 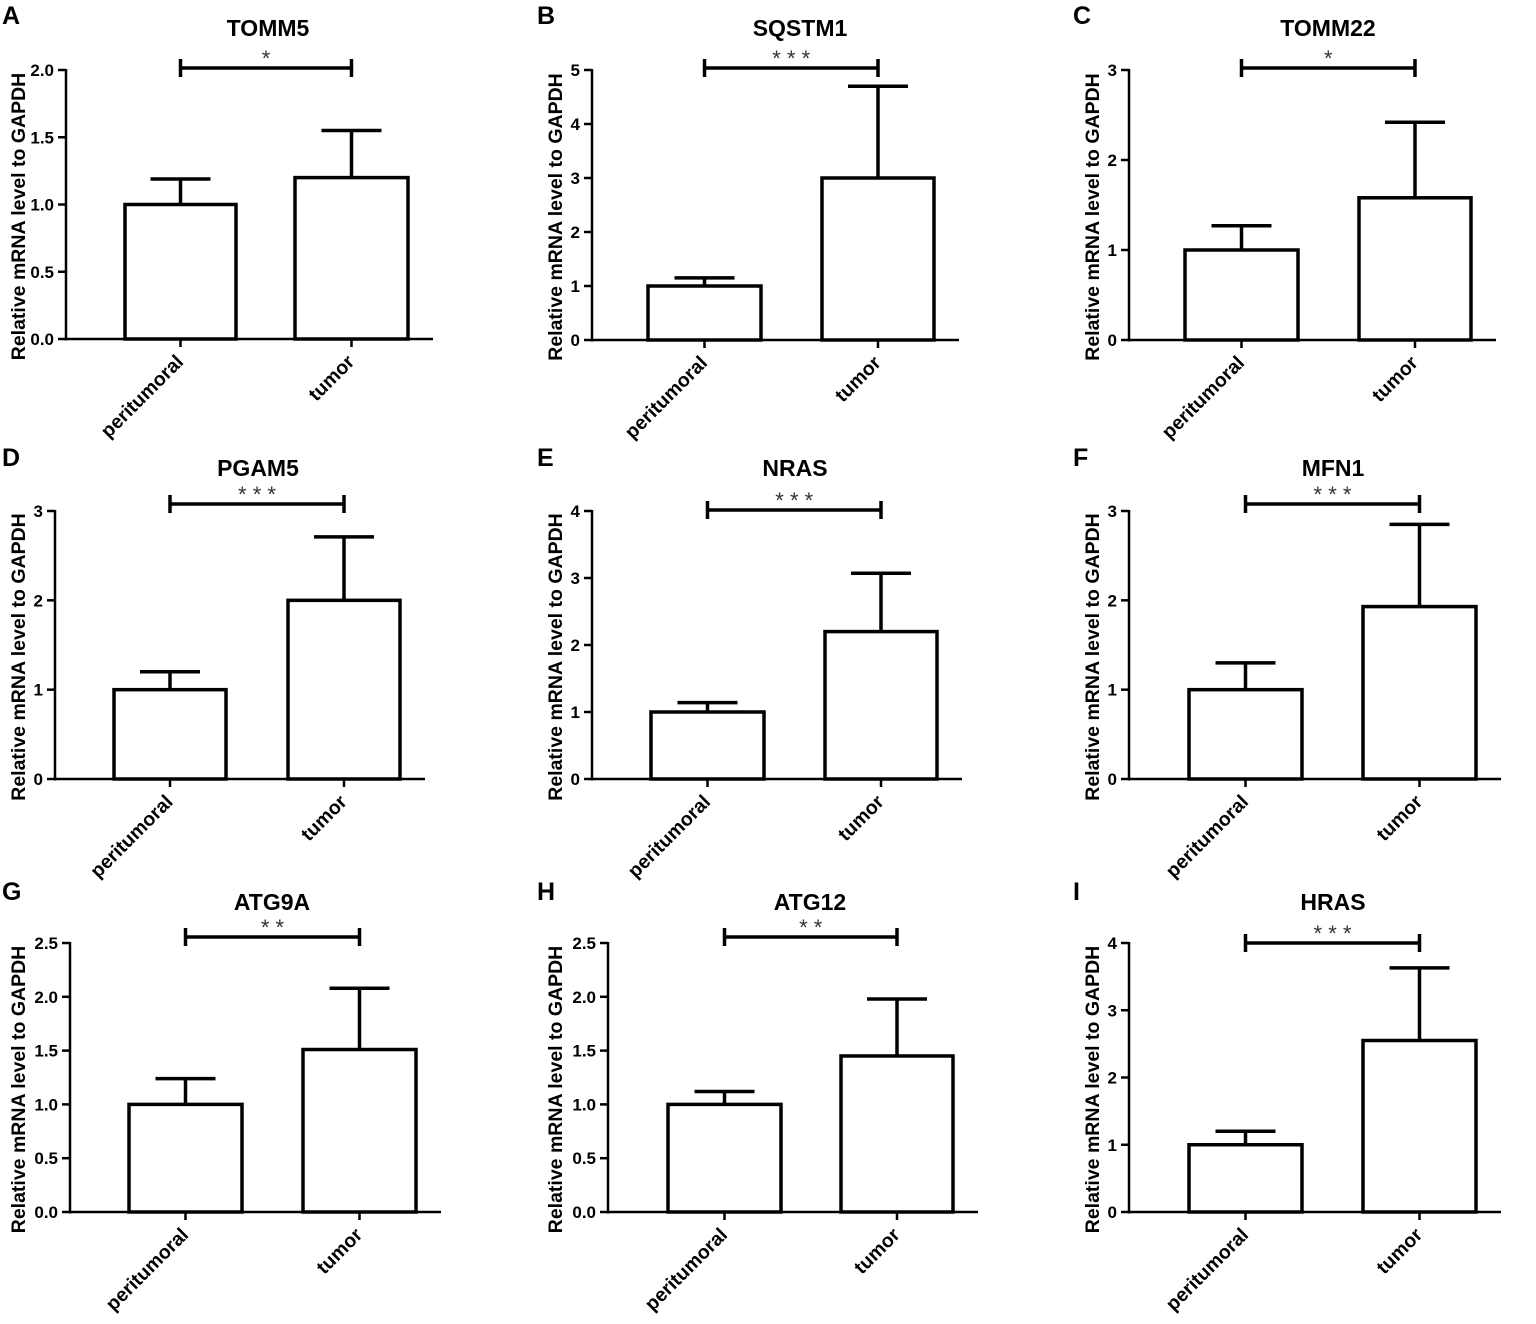 What do you see at coordinates (800, 28) in the screenshot?
I see `chart-title: SQSTM1` at bounding box center [800, 28].